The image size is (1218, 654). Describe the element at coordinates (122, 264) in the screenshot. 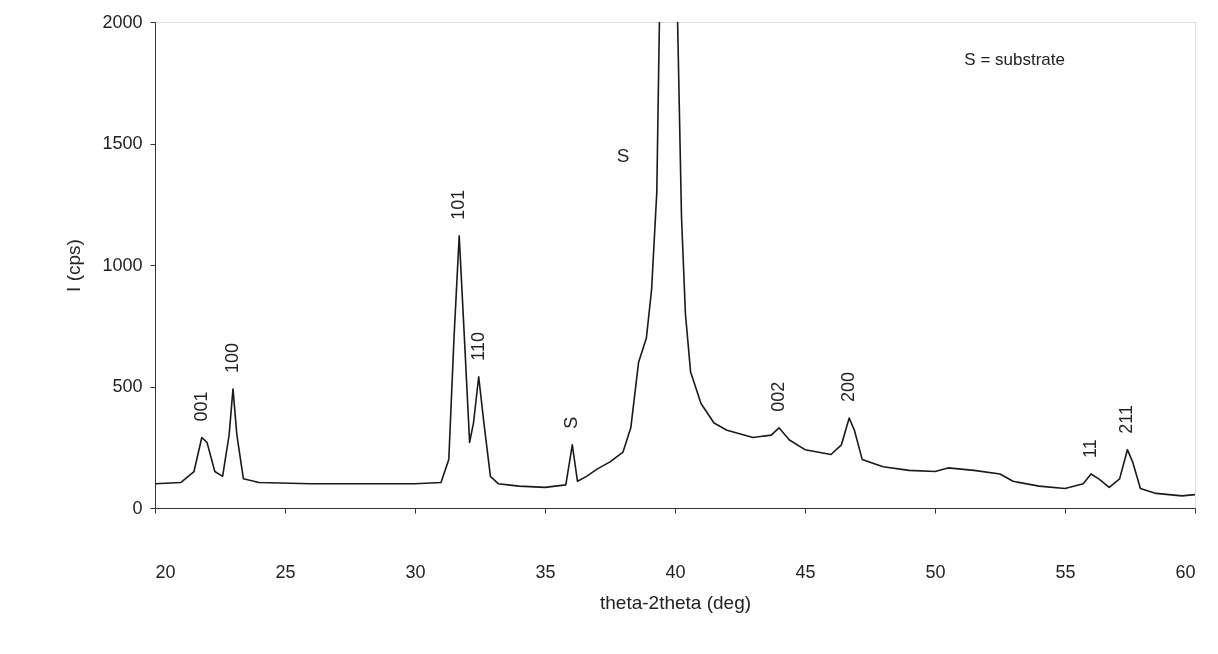

I see `y-tick-label: 1000` at that location.